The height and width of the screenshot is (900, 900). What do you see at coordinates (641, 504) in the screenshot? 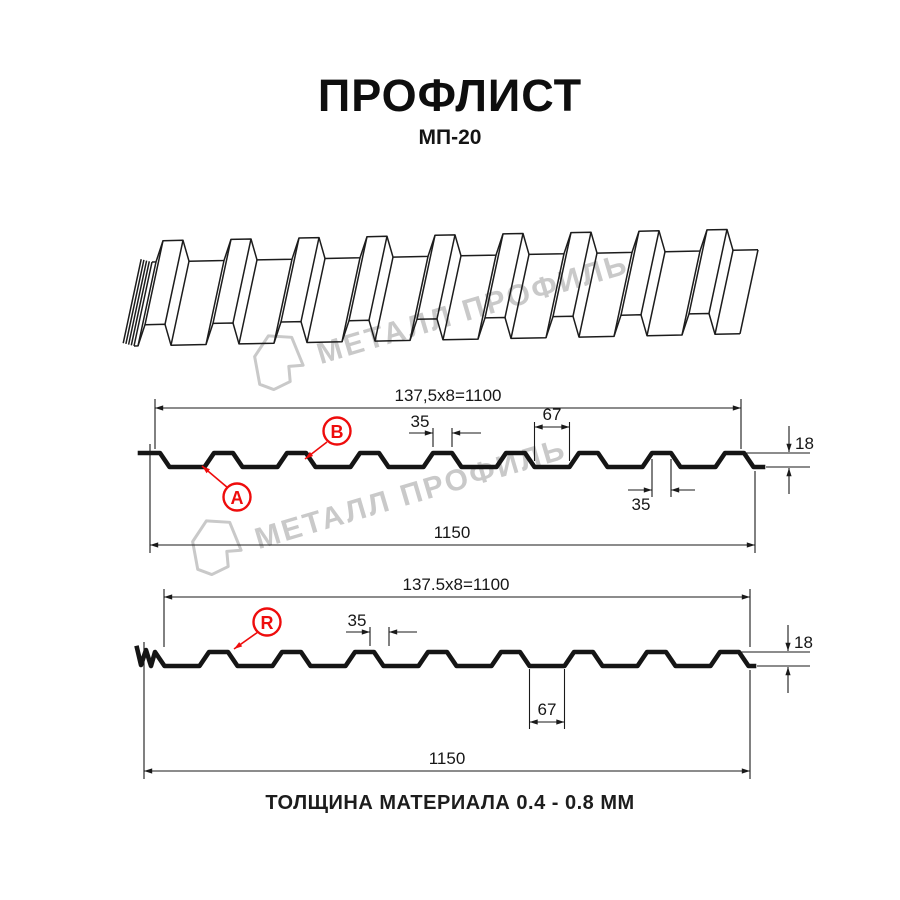
I see `dim-label-rib-bottom: 35` at bounding box center [641, 504].